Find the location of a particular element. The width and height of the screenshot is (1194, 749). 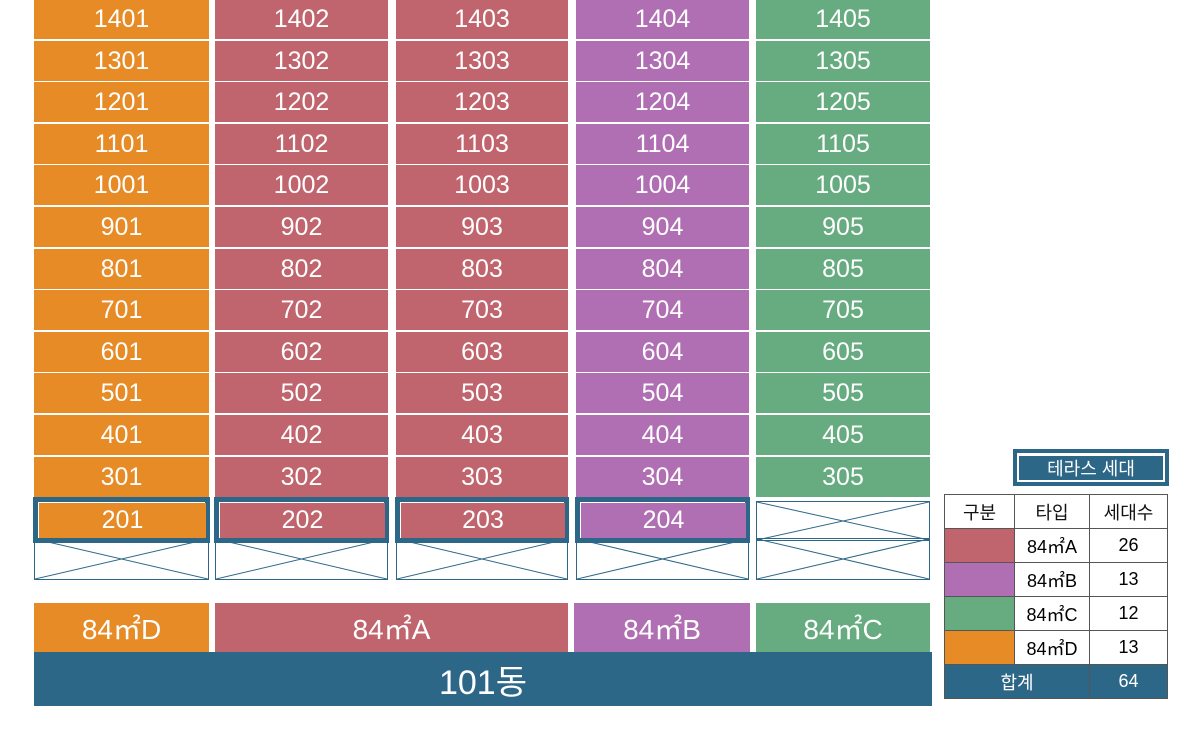

unit-cell: 1405 is located at coordinates (843, 19).